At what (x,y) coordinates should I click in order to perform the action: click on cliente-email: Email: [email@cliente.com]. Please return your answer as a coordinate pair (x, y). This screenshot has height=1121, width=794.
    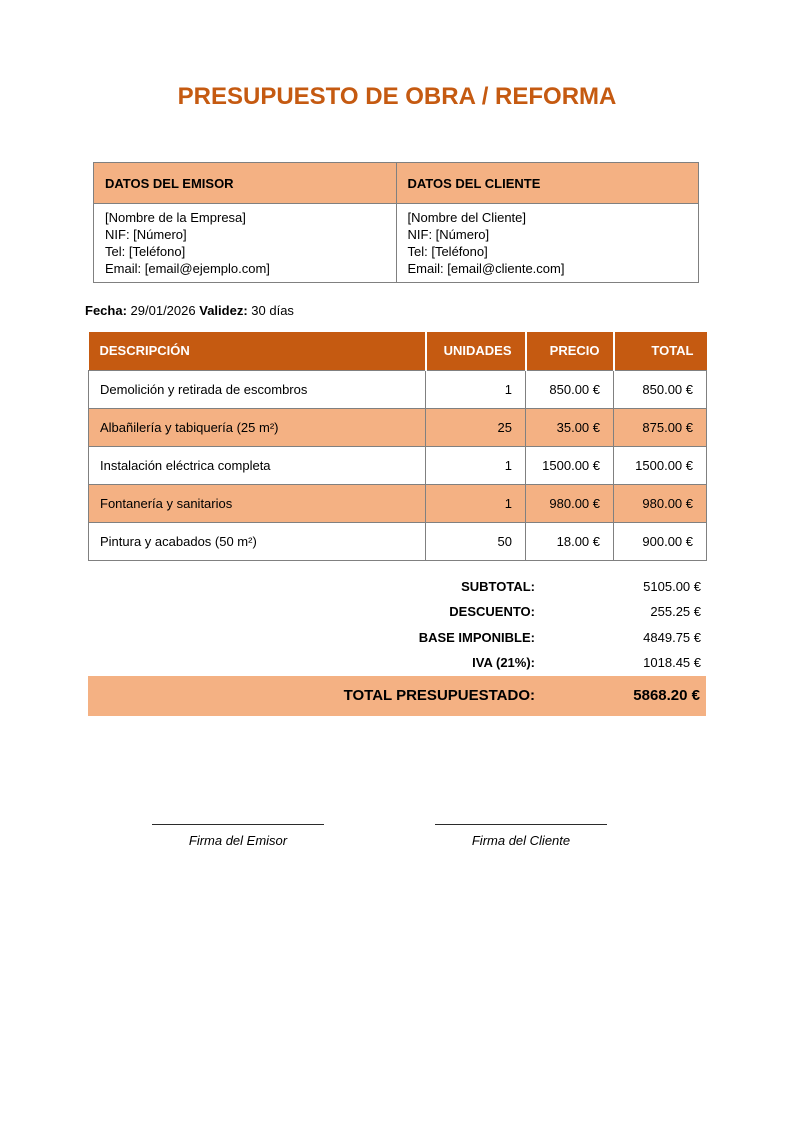
    Looking at the image, I should click on (486, 268).